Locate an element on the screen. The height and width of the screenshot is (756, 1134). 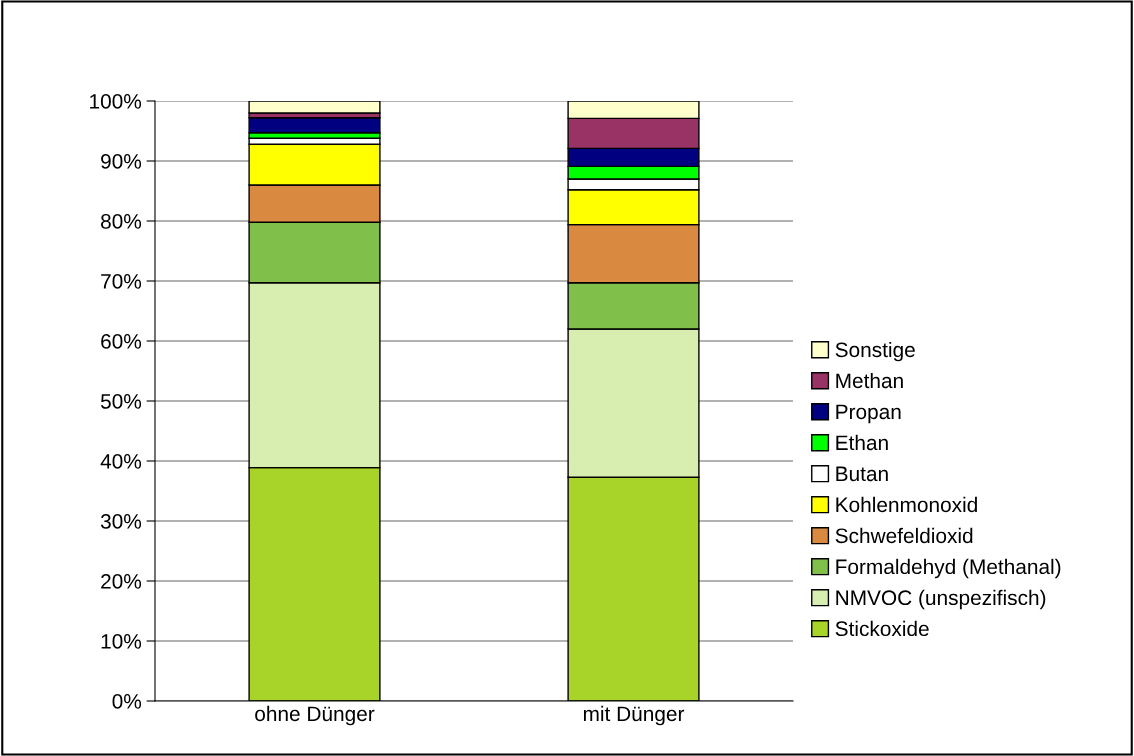
legend-label: Stickoxide is located at coordinates (882, 628).